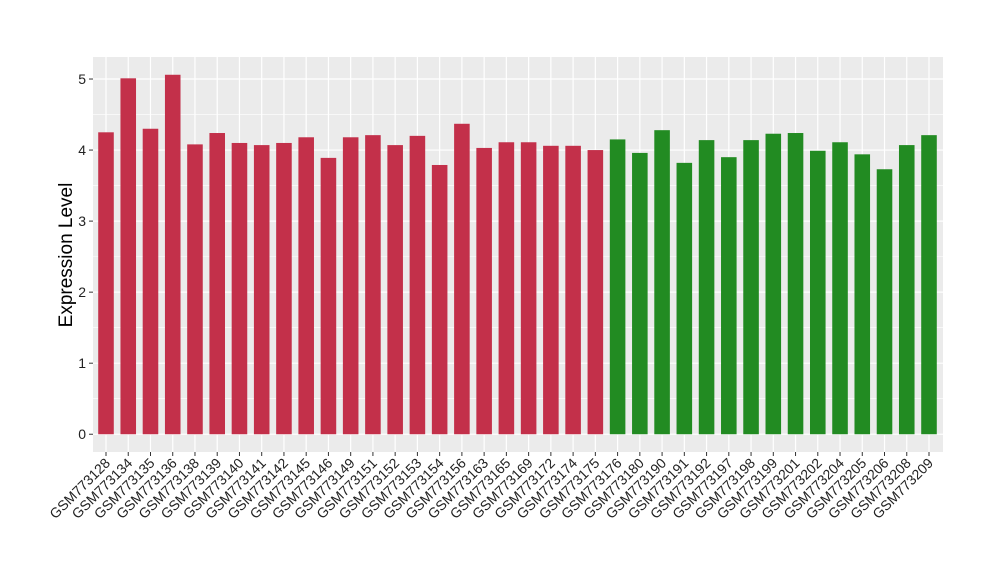 Image resolution: width=1000 pixels, height=585 pixels. What do you see at coordinates (506, 288) in the screenshot?
I see `bar-GSM773165` at bounding box center [506, 288].